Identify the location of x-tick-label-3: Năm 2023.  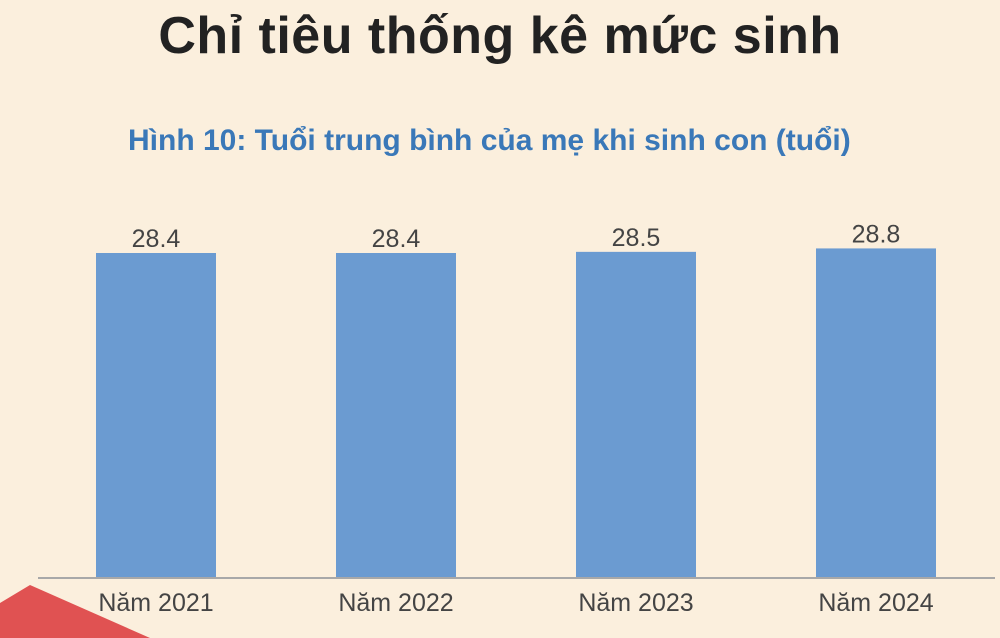
(635, 603).